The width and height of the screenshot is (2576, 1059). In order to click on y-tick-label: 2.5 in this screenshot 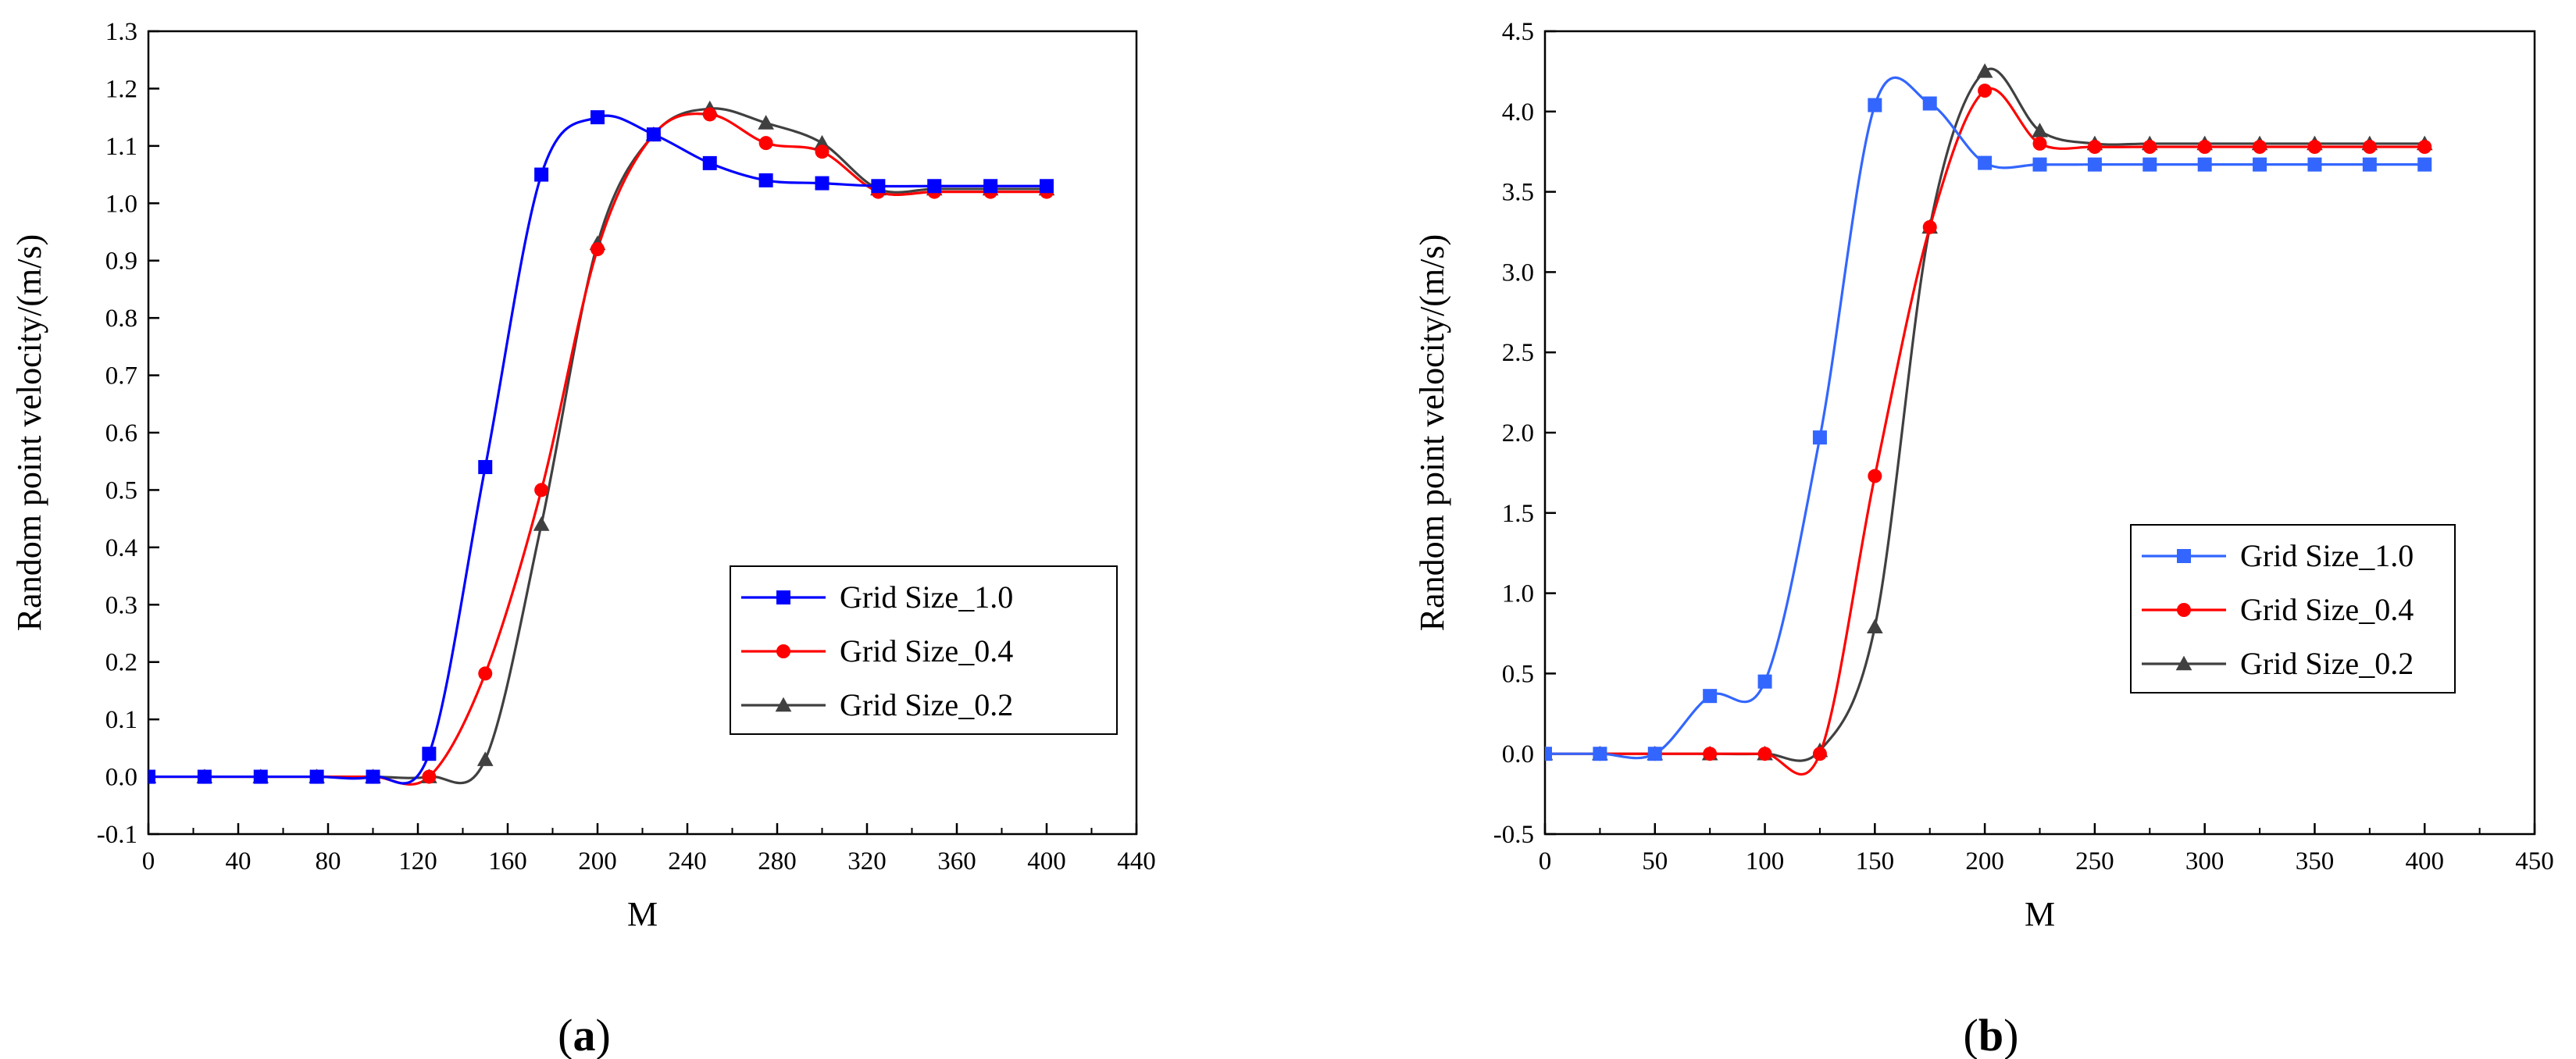, I will do `click(1518, 353)`.